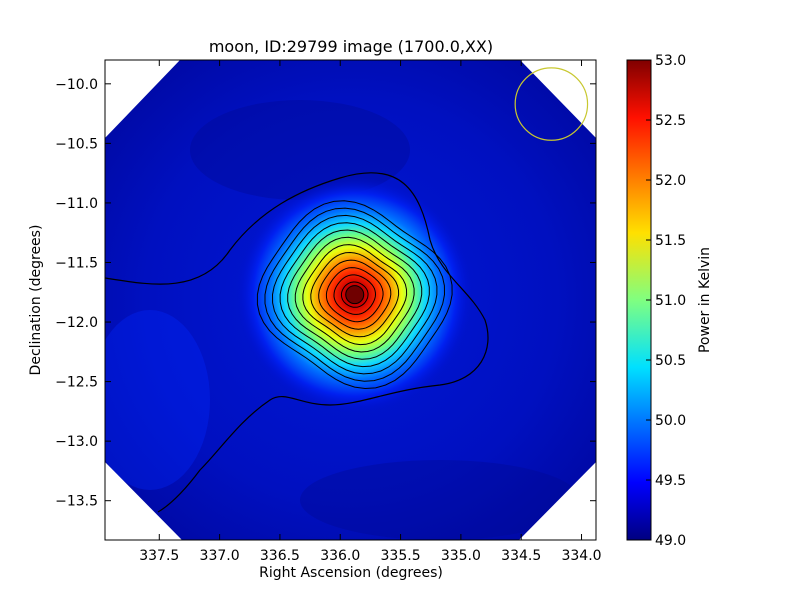  Describe the element at coordinates (351, 46) in the screenshot. I see `chart-title: moon, ID:29799 image (1700.0,XX)` at that location.